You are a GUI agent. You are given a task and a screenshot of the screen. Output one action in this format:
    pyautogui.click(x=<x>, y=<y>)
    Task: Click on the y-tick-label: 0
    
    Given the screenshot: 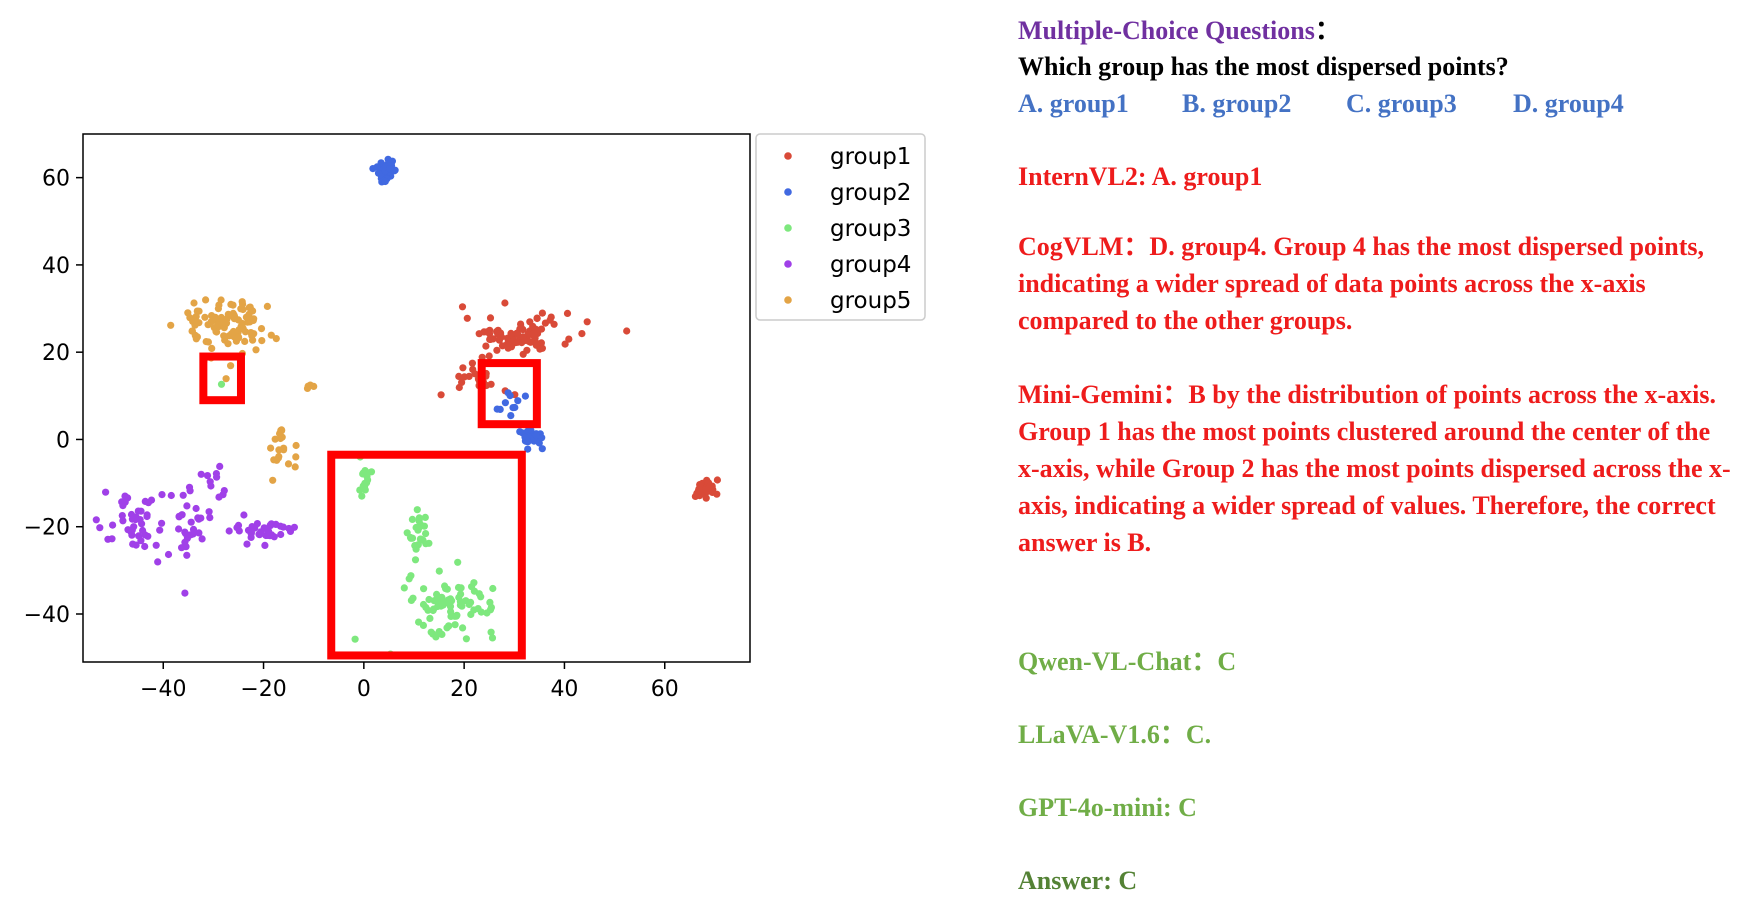 What is the action you would take?
    pyautogui.click(x=63, y=440)
    